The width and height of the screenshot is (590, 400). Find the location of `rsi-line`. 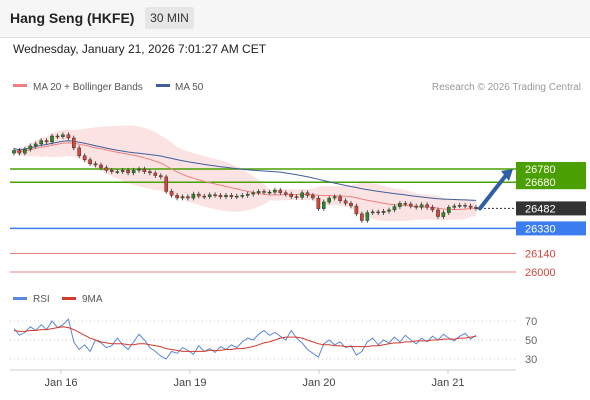

rsi-line is located at coordinates (245, 339).